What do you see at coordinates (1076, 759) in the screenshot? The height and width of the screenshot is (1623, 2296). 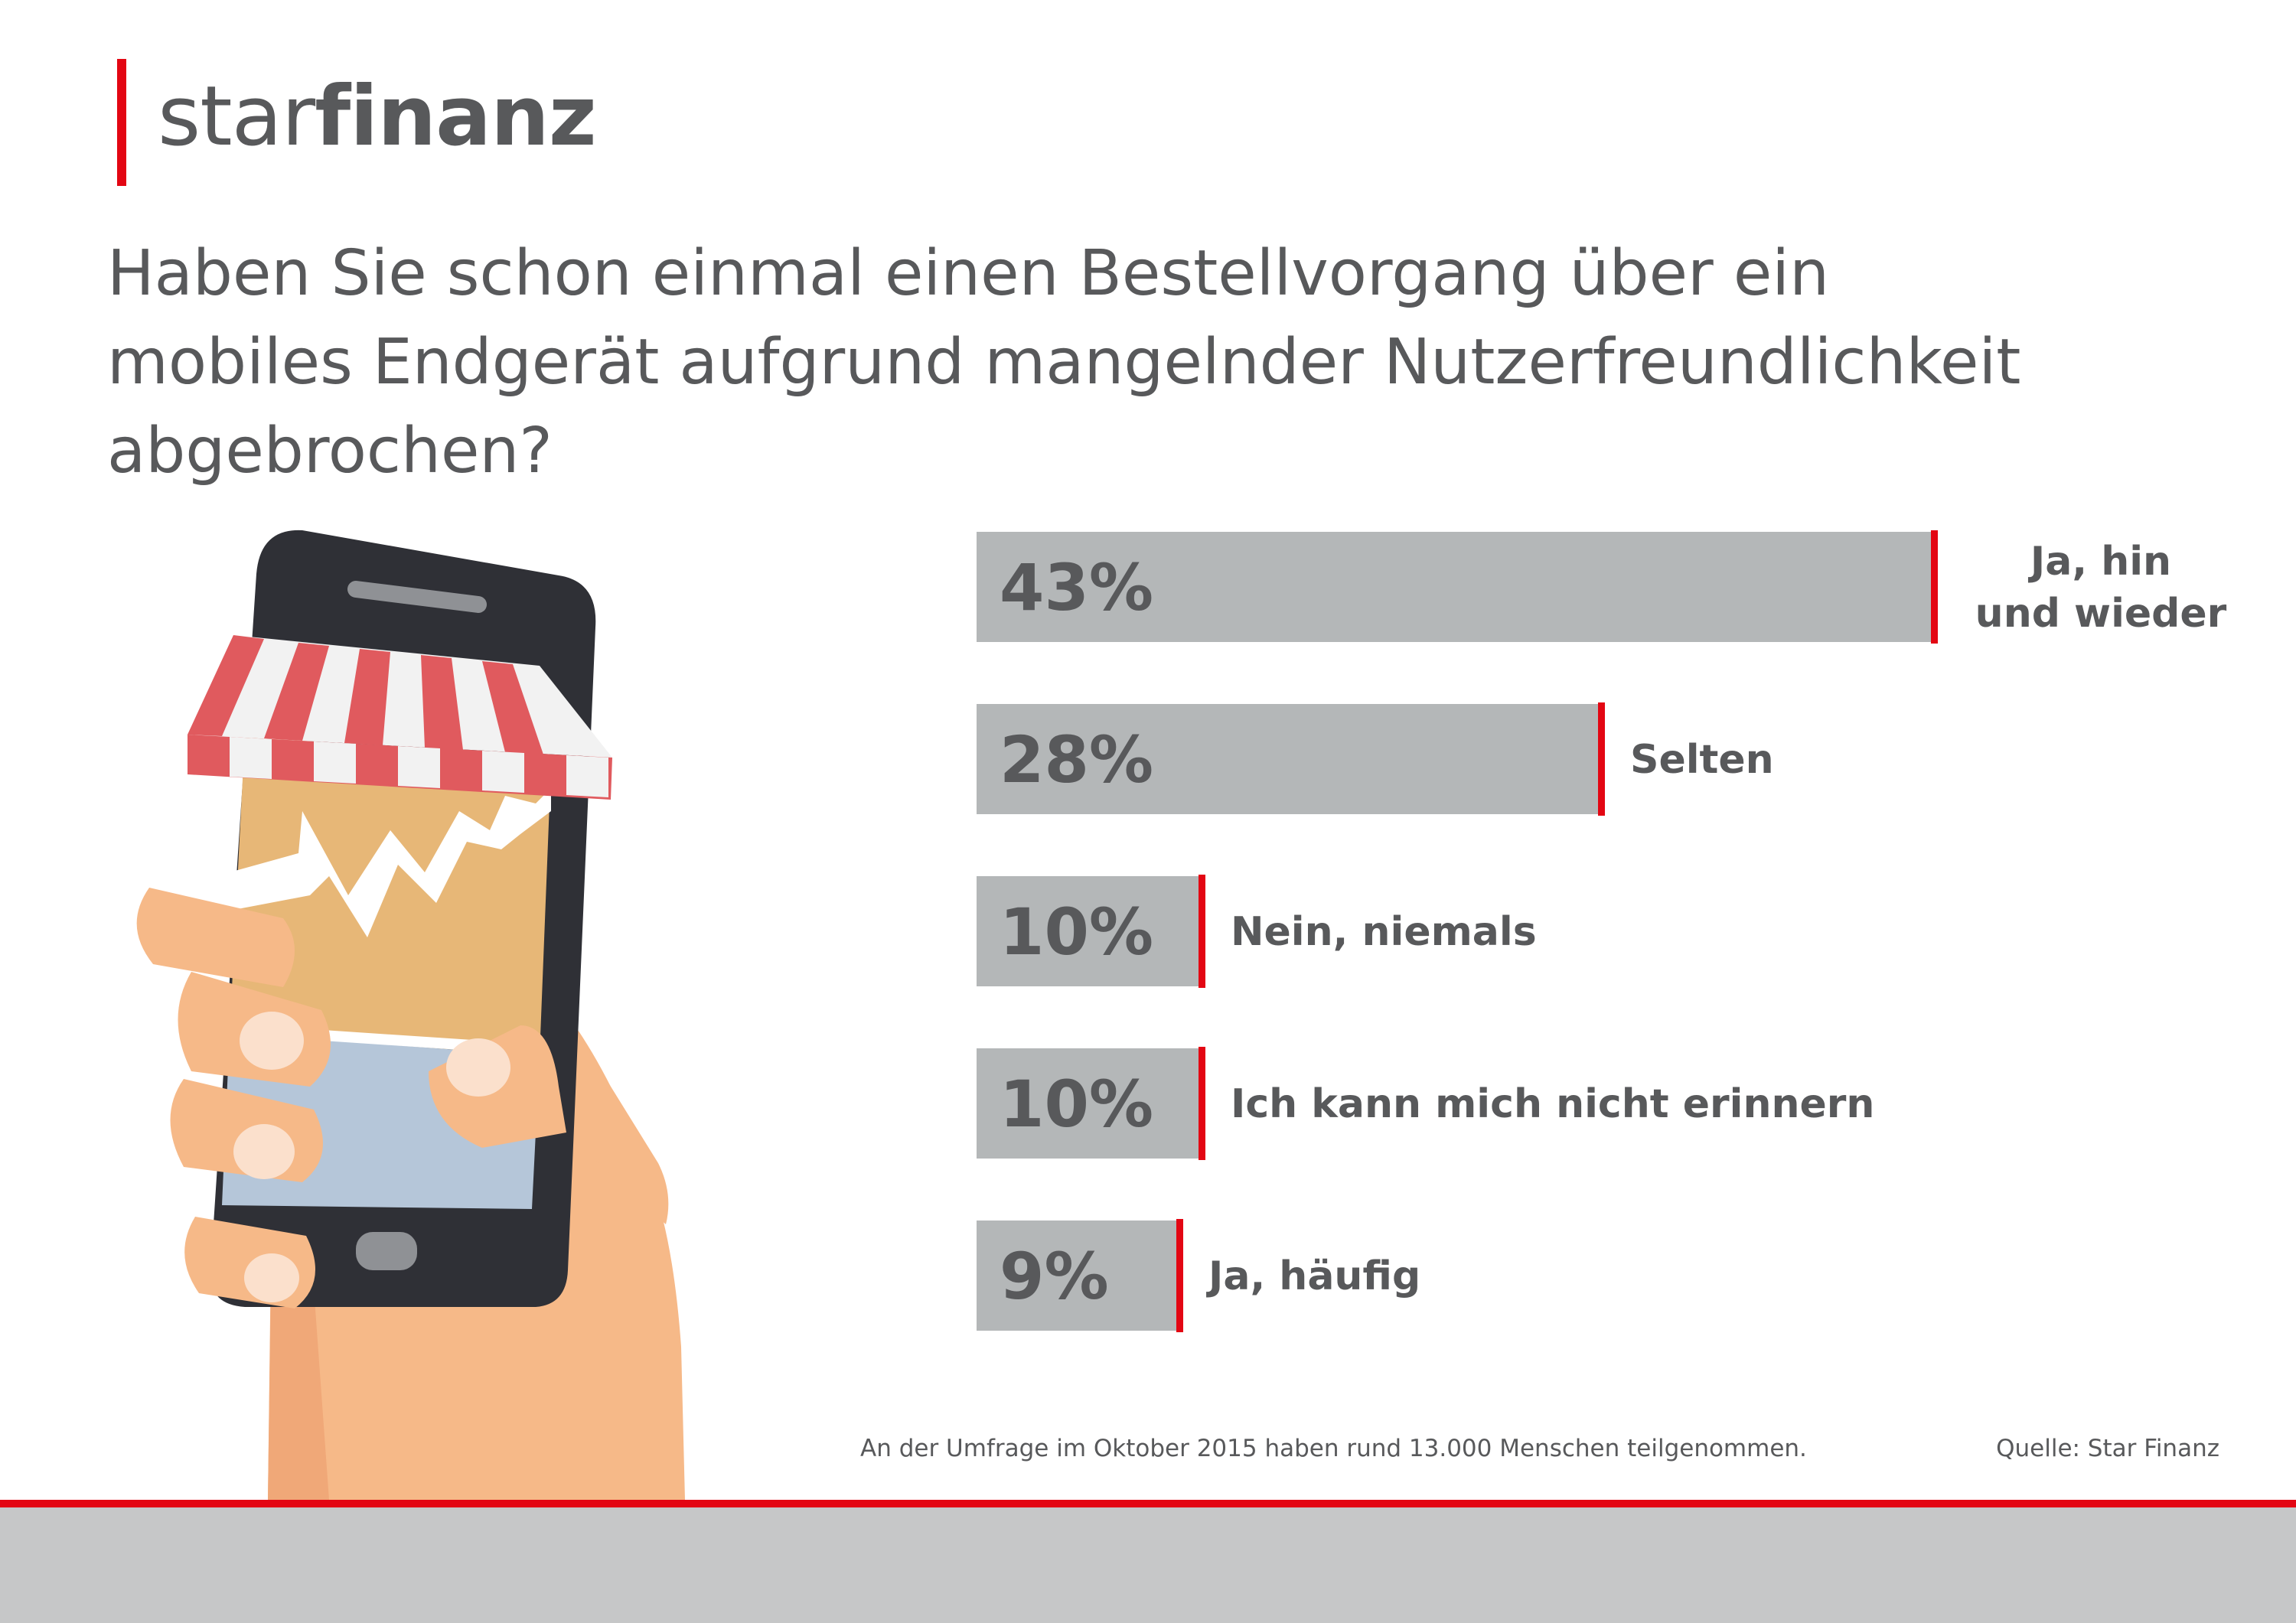 I see `bar-value-label: 28%` at bounding box center [1076, 759].